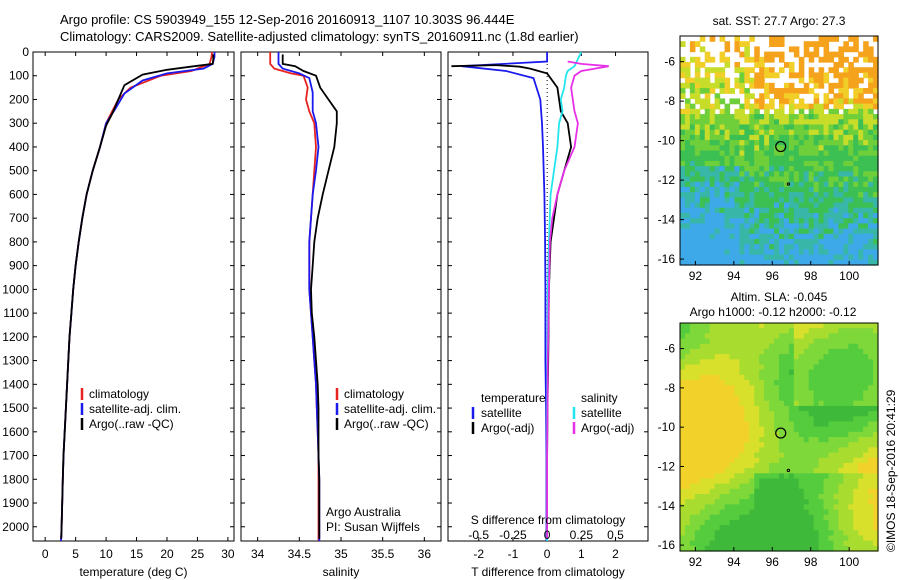 The image size is (900, 580). What do you see at coordinates (15, 432) in the screenshot?
I see `y-tick-label: 1600` at bounding box center [15, 432].